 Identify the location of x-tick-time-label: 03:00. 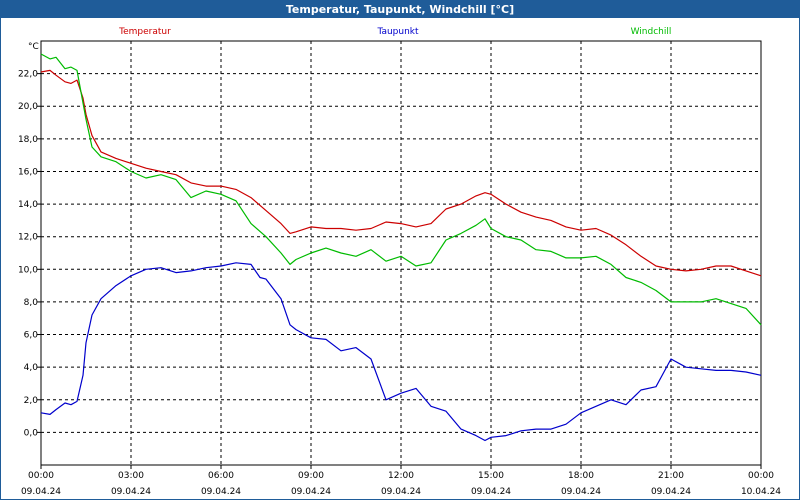
(131, 476).